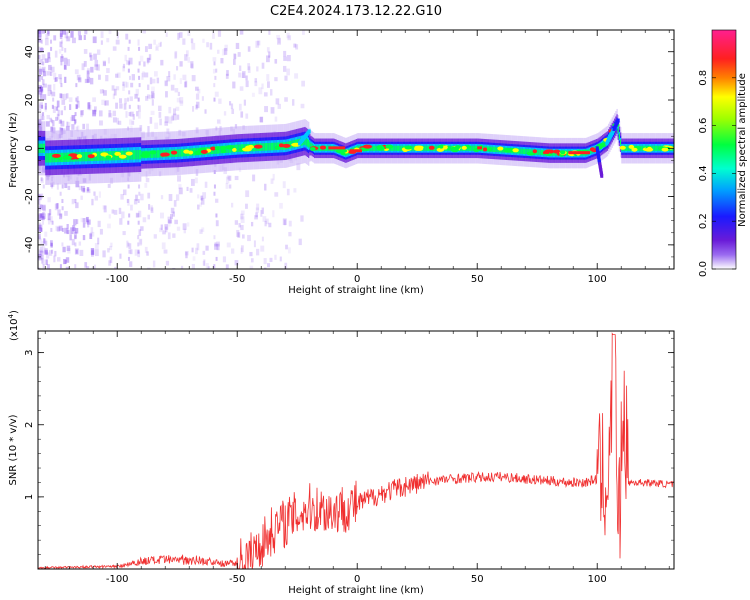 The width and height of the screenshot is (750, 600). I want to click on snr-x-tick-label: 50, so click(477, 579).